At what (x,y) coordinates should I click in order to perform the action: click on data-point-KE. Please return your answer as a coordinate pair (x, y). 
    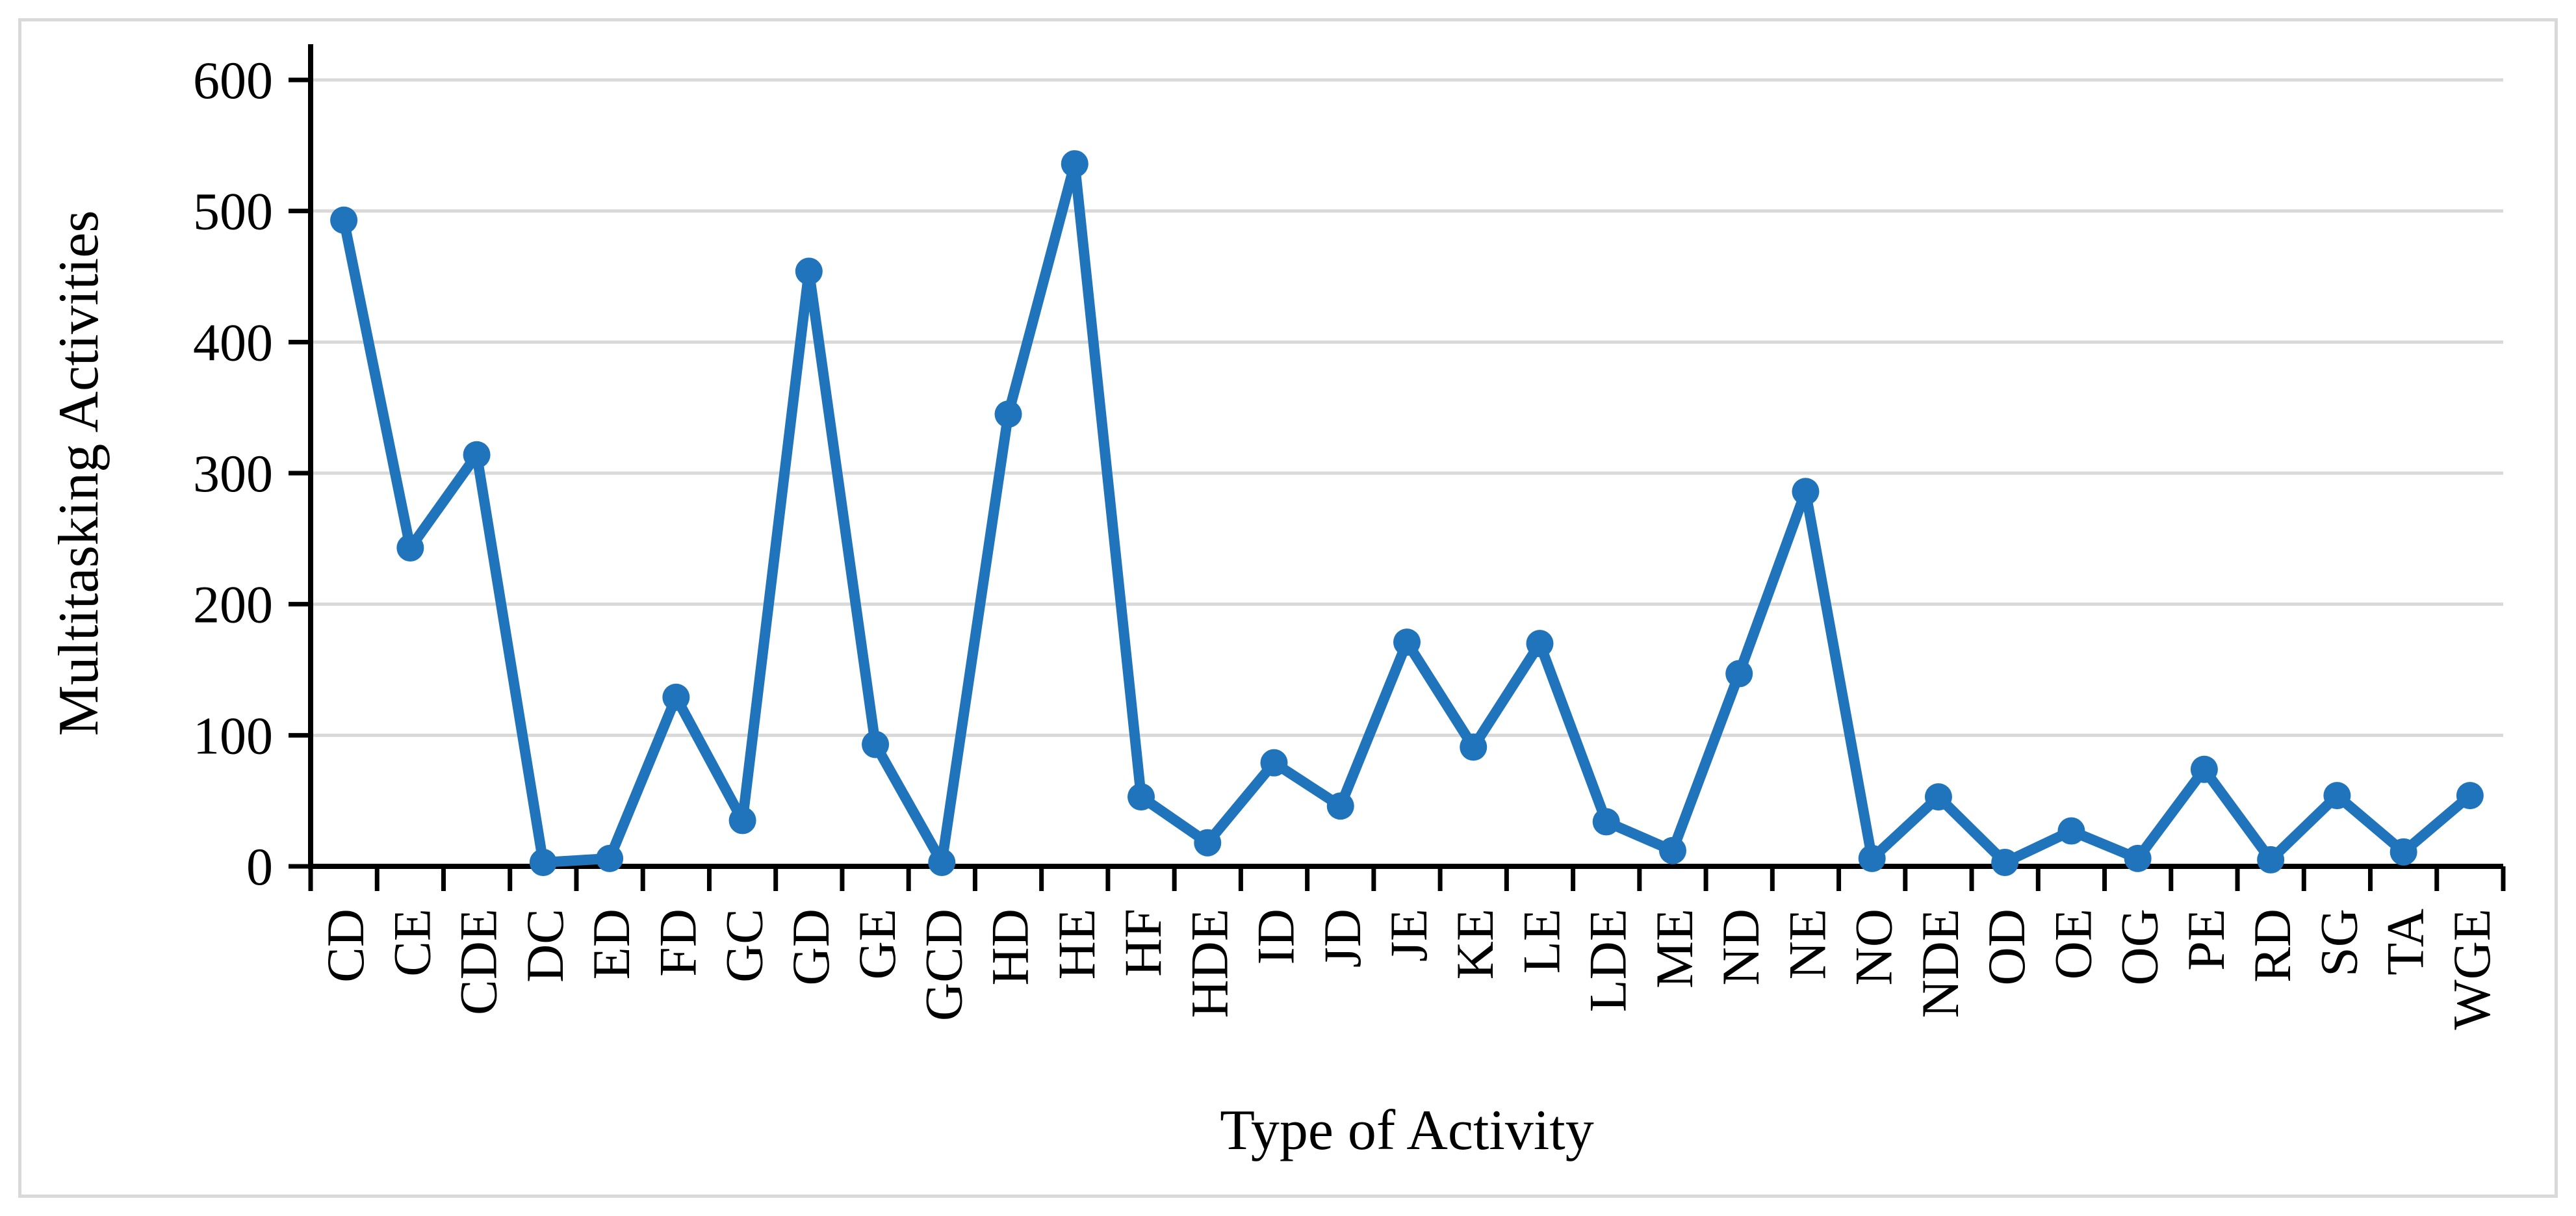
    Looking at the image, I should click on (1474, 747).